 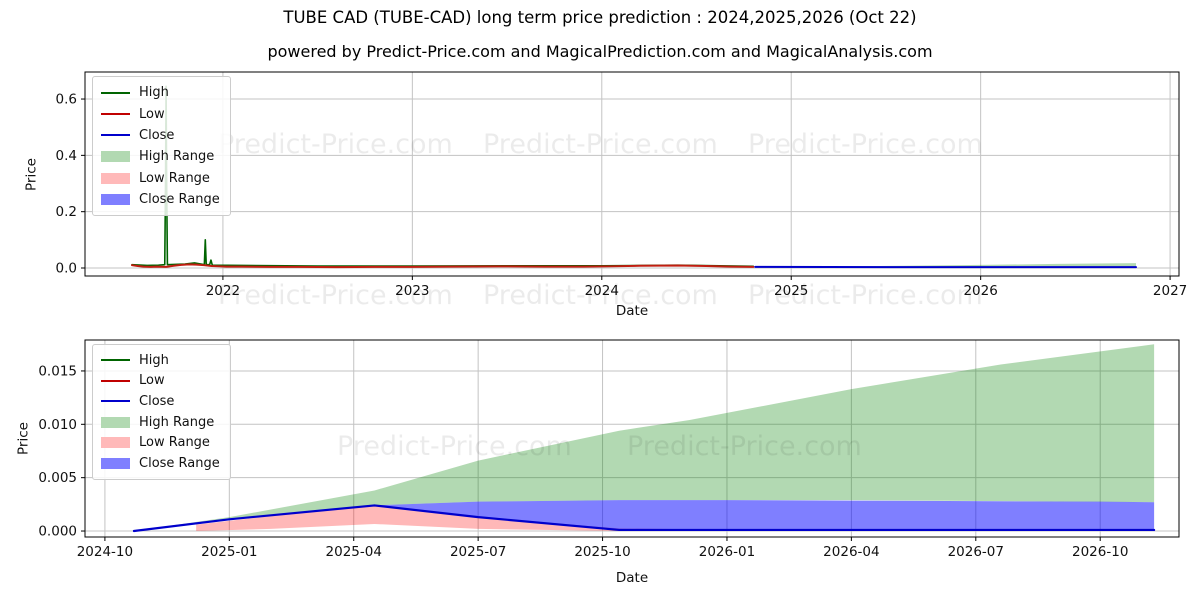 What do you see at coordinates (945, 265) in the screenshot?
I see `band-high-range` at bounding box center [945, 265].